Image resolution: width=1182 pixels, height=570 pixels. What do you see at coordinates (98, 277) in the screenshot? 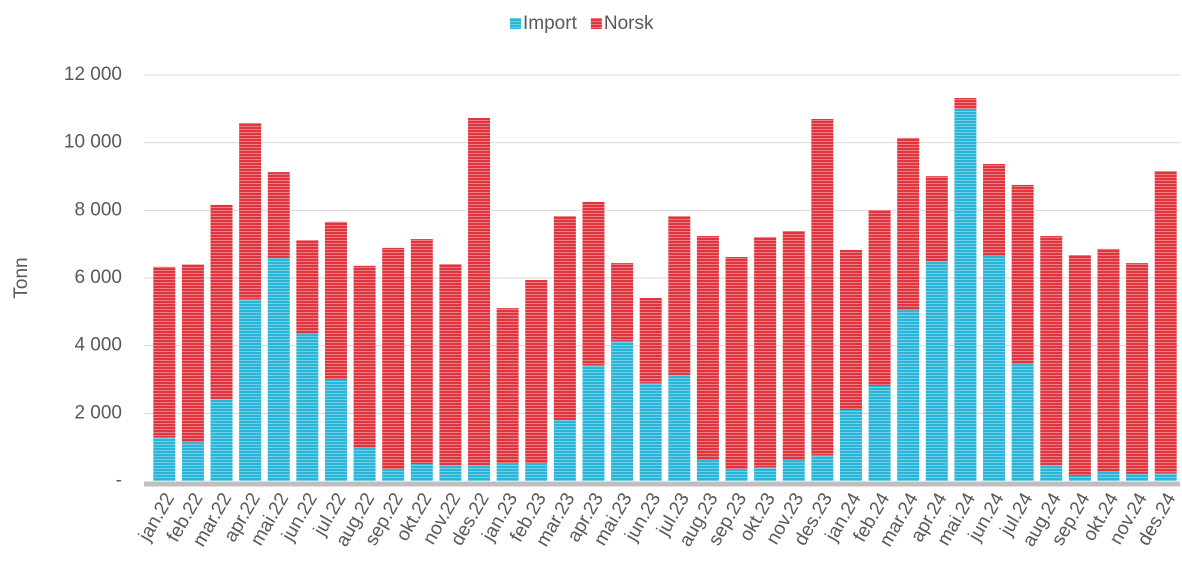
I see `y-tick-label: 6 000` at bounding box center [98, 277].